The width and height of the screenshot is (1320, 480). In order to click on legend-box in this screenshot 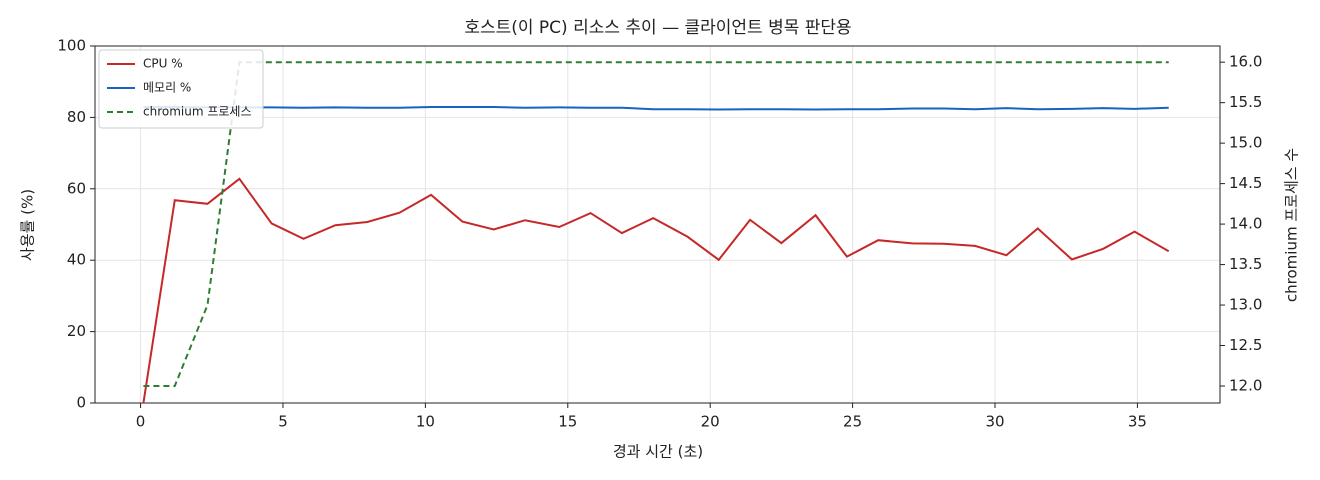, I will do `click(181, 89)`.